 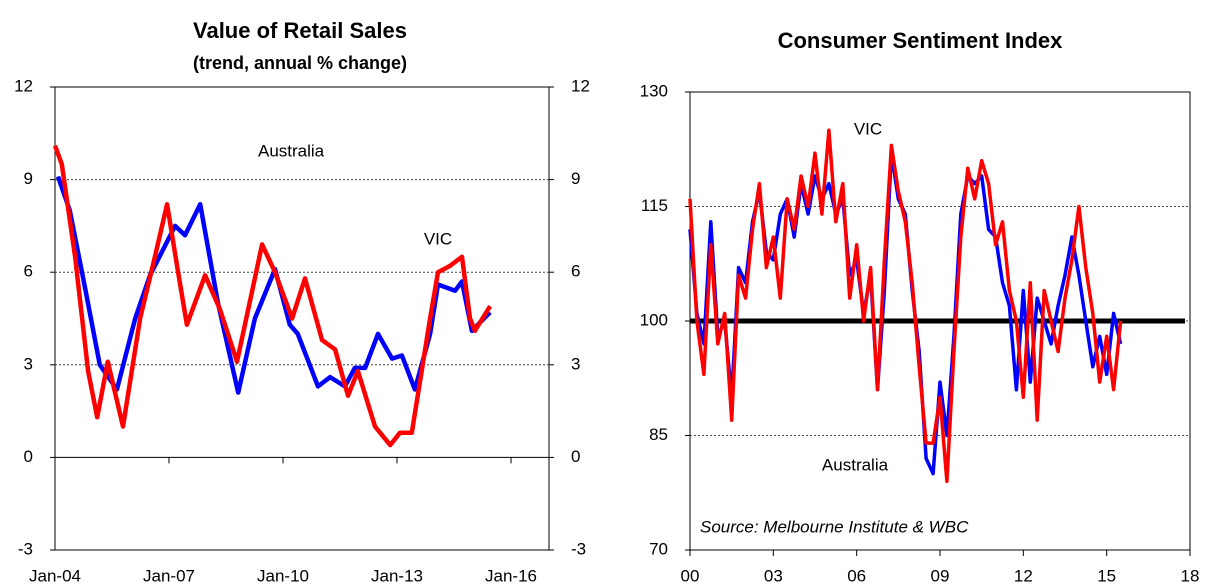 I want to click on y-tick-label: 70, so click(x=658, y=548).